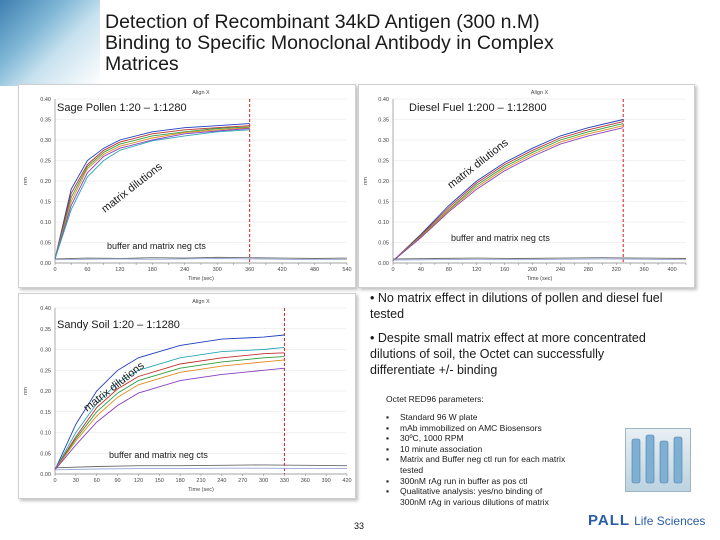  I want to click on x-tick-label: 480, so click(314, 270).